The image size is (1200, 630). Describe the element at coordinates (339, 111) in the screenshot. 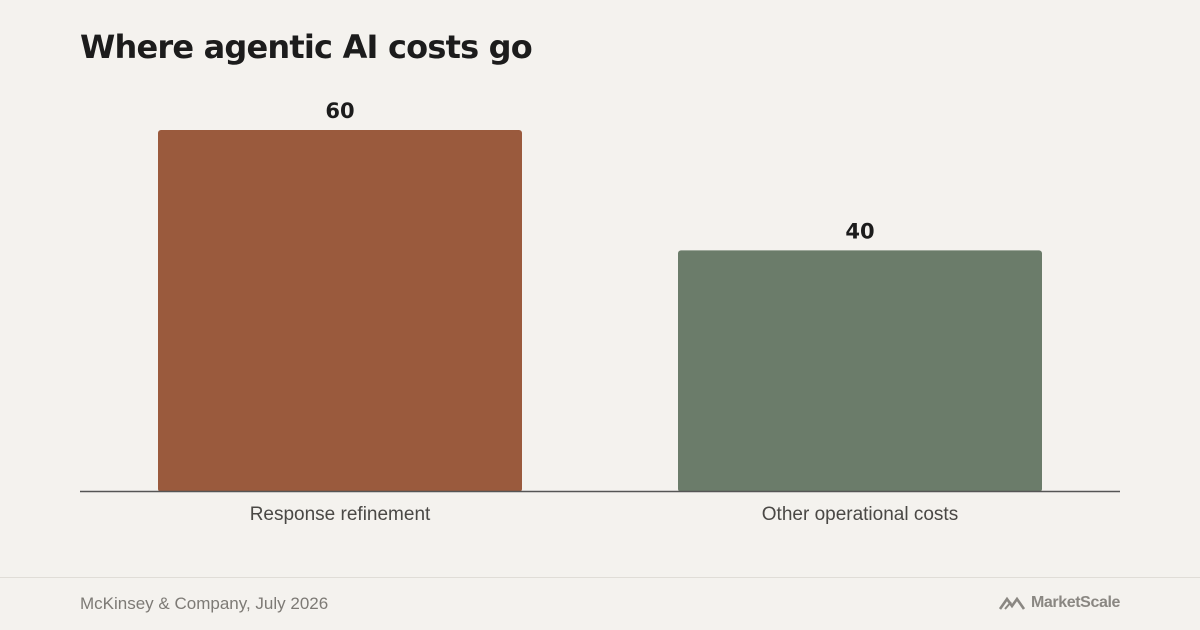

I see `data-label-response-refinement: 60` at that location.